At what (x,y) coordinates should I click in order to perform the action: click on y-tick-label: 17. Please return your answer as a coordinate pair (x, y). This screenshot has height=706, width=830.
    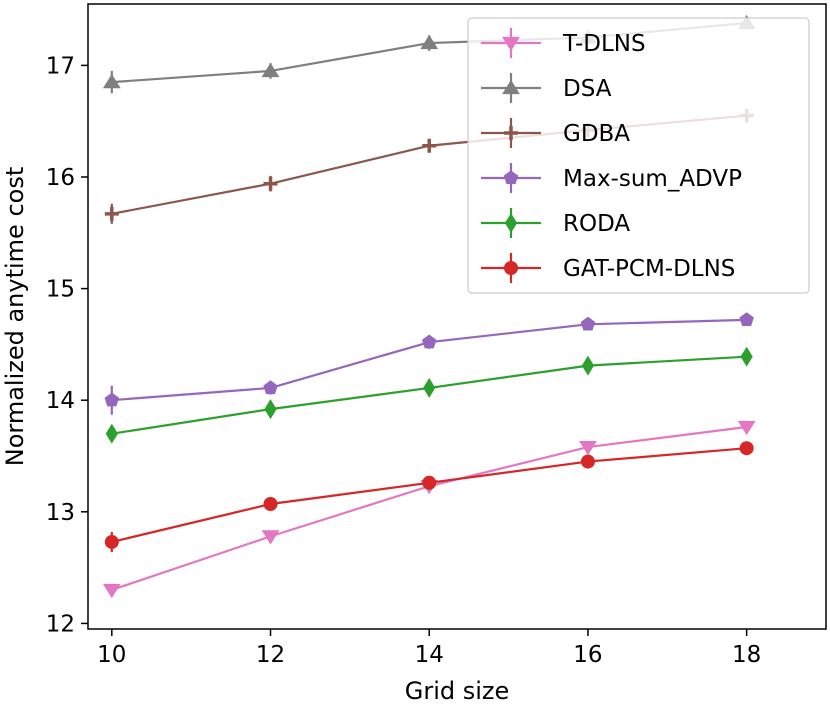
    Looking at the image, I should click on (60, 66).